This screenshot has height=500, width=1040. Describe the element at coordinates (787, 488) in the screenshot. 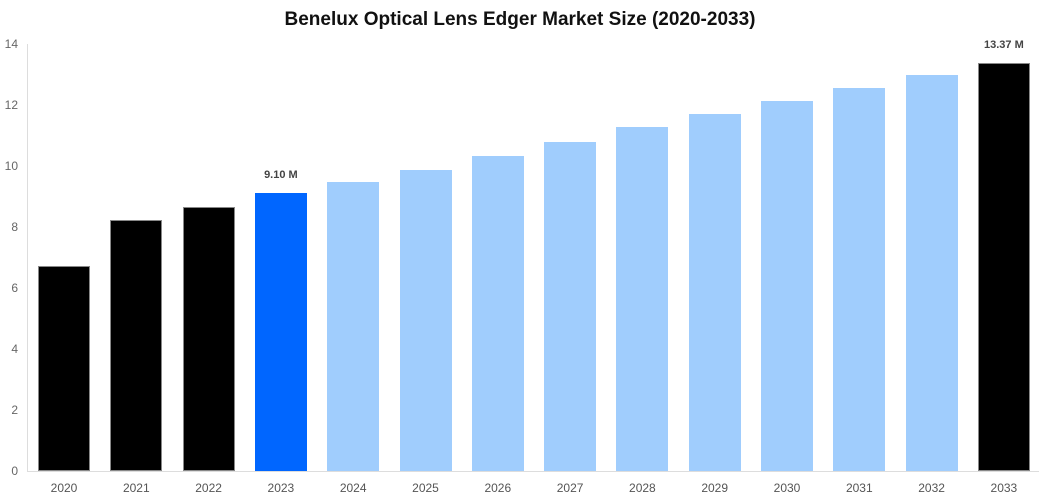

I see `x-tick-label: 2030` at that location.